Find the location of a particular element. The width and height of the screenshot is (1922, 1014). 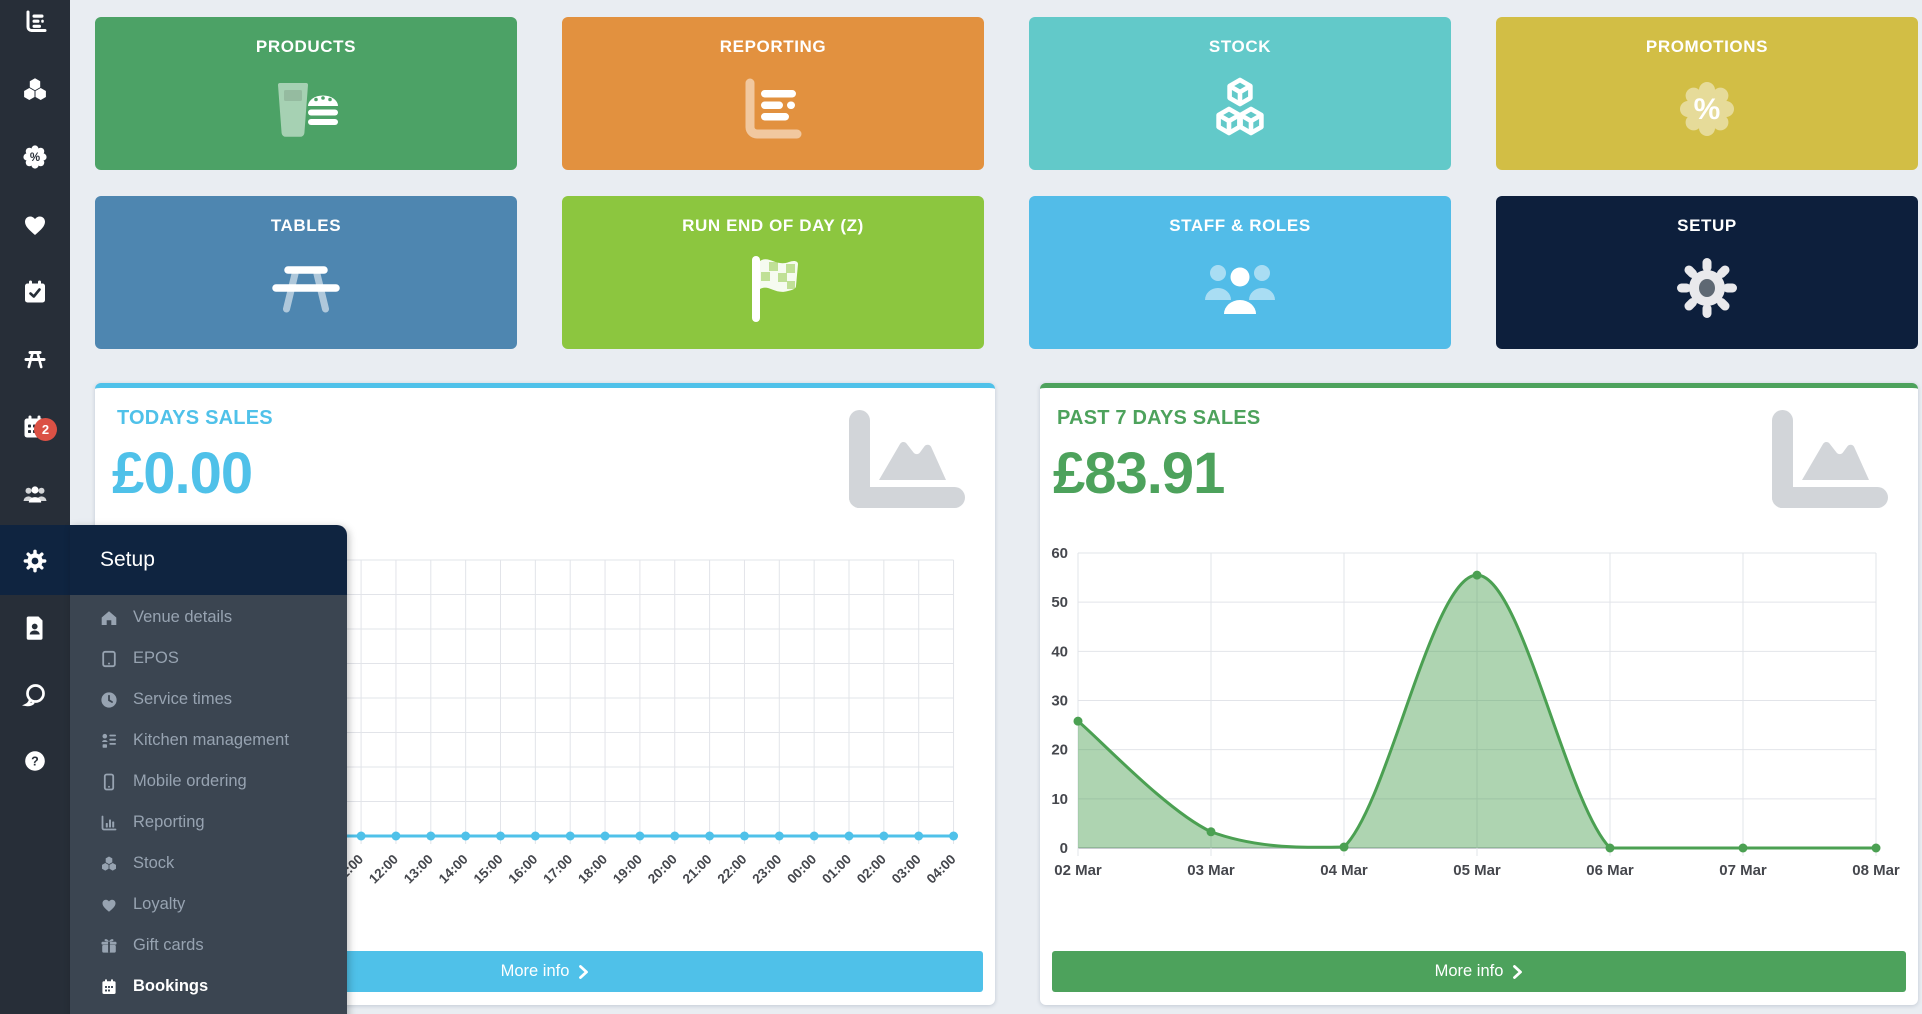

picnic-table-icon is located at coordinates (306, 292).